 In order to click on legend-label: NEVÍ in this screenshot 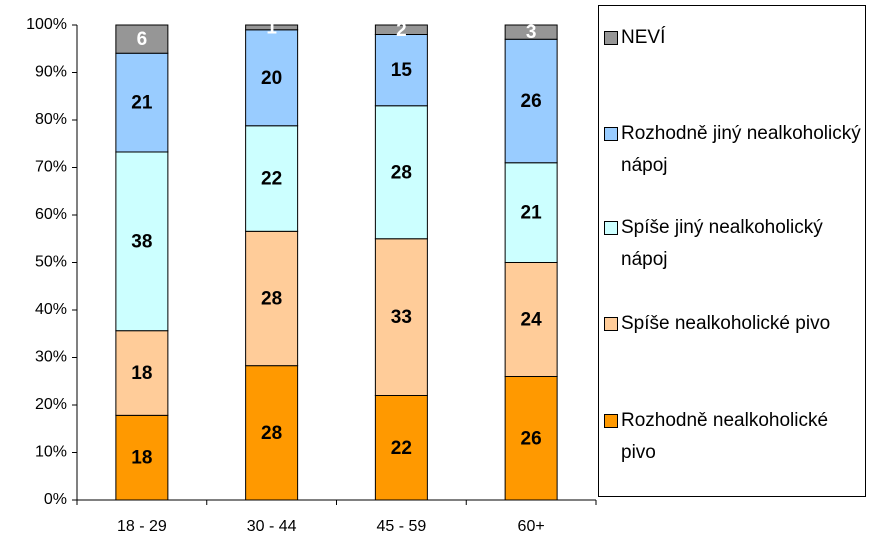, I will do `click(643, 37)`.